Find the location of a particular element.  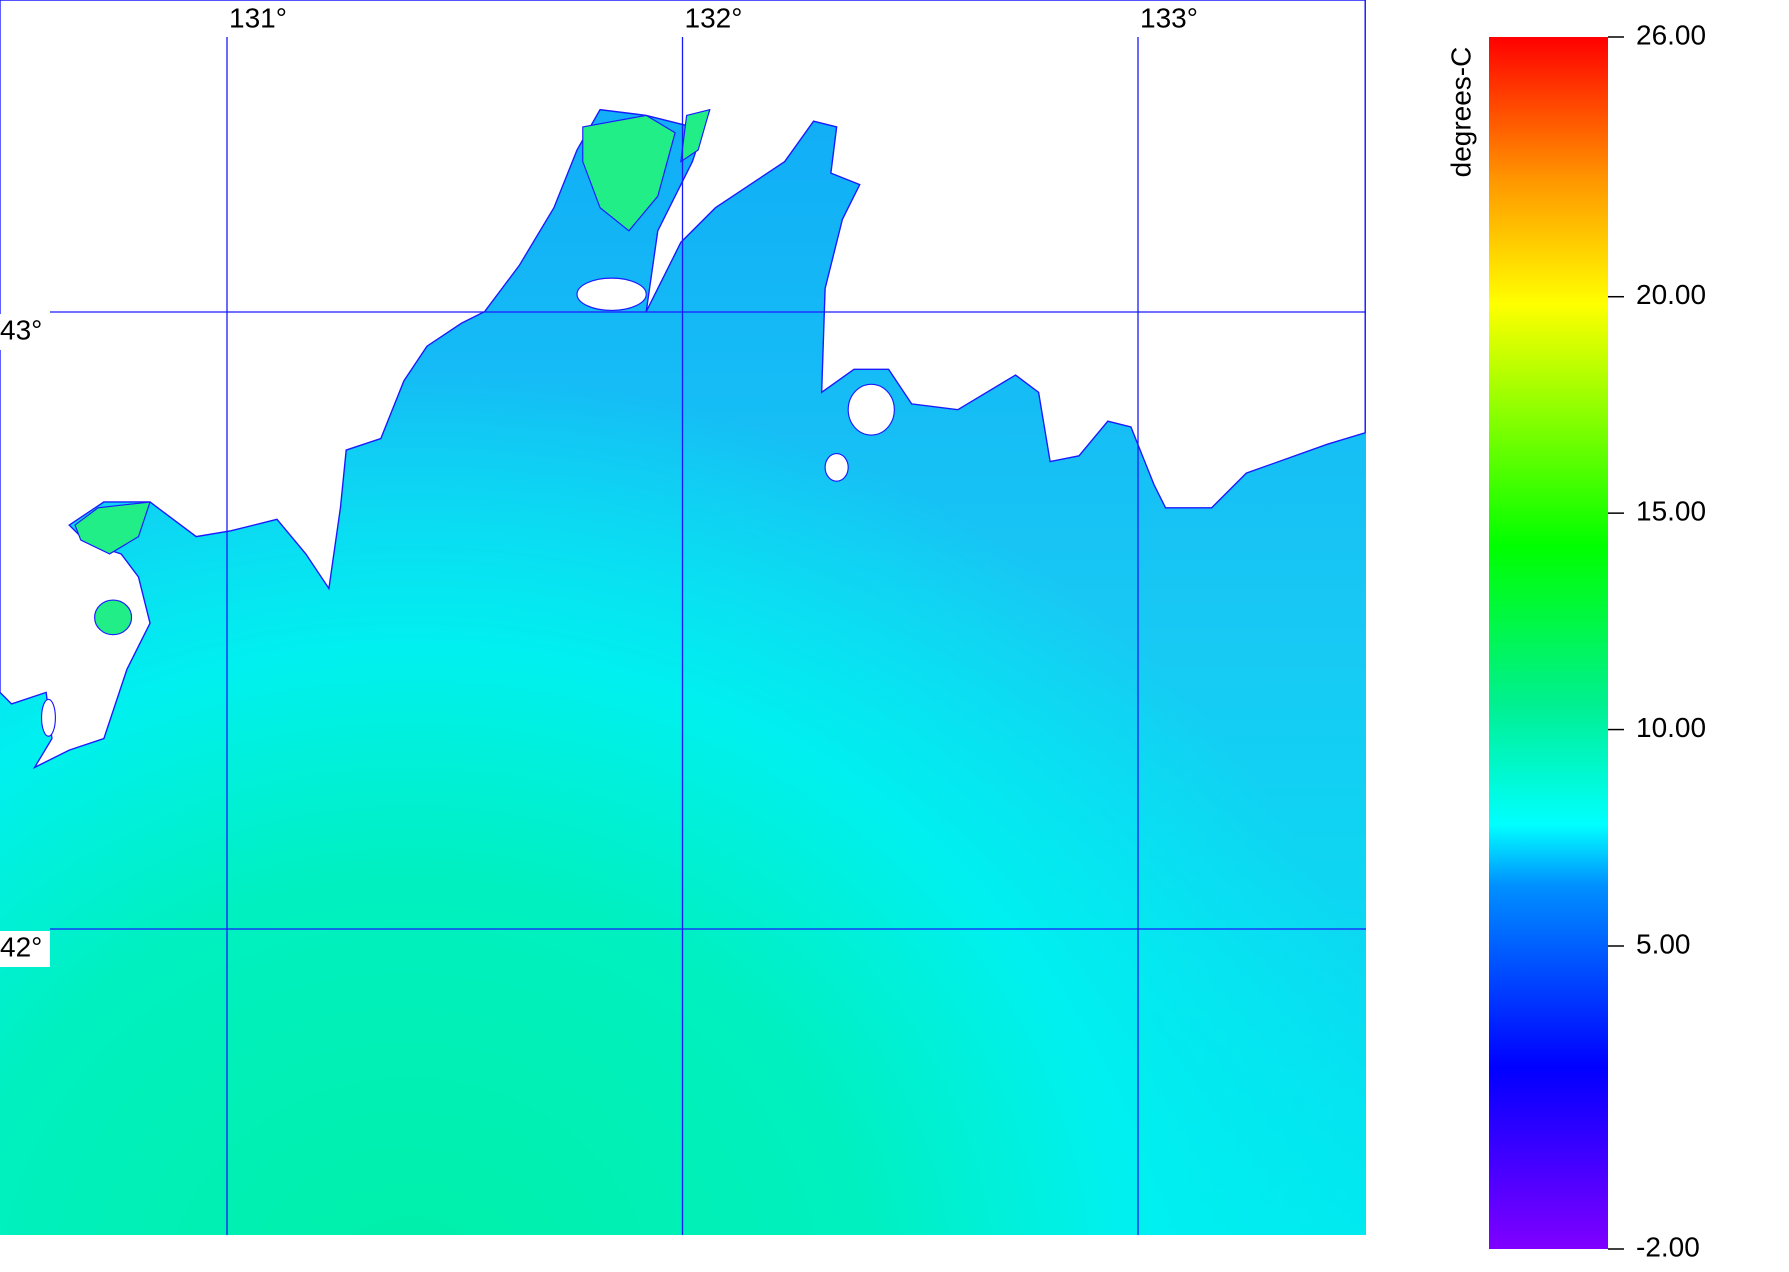

colorbar-tick-label: 5.00 is located at coordinates (1663, 943).